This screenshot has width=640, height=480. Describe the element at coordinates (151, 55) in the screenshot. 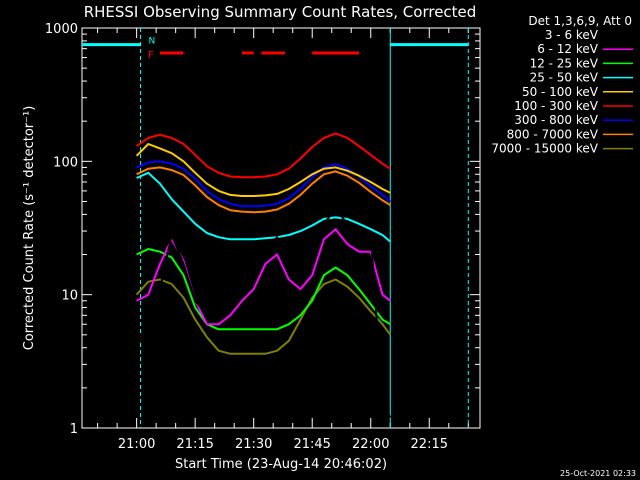

I see `flare-flag-label: F` at that location.